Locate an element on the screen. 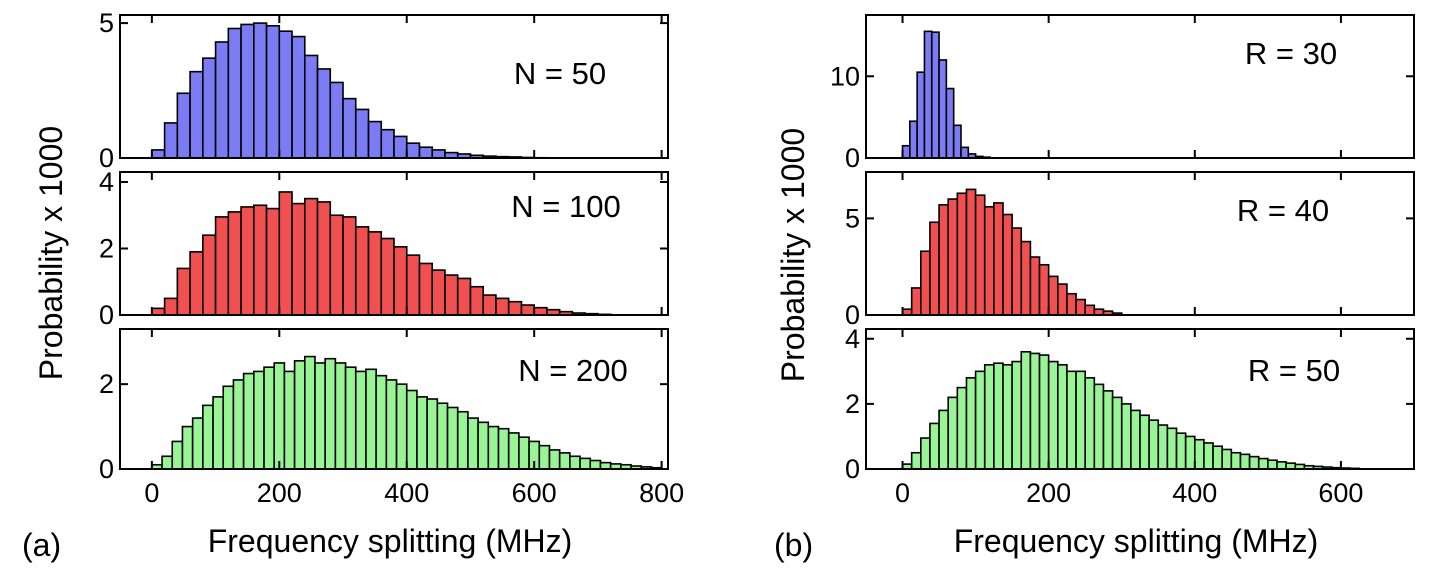  subplot-annotation: N = 100 is located at coordinates (565, 206).